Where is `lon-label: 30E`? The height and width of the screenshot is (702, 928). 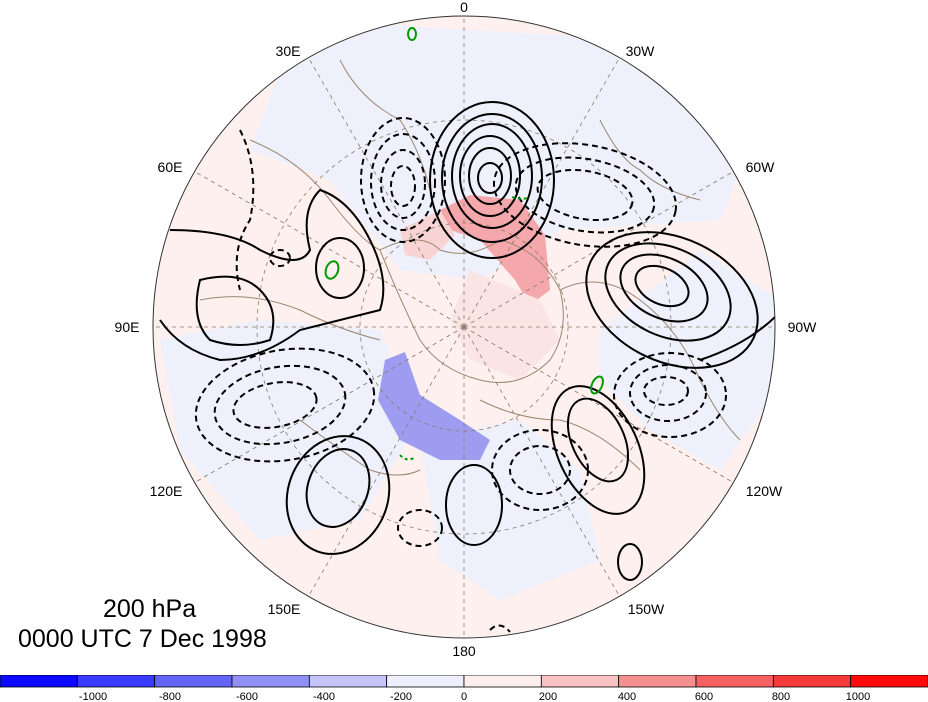 lon-label: 30E is located at coordinates (288, 51).